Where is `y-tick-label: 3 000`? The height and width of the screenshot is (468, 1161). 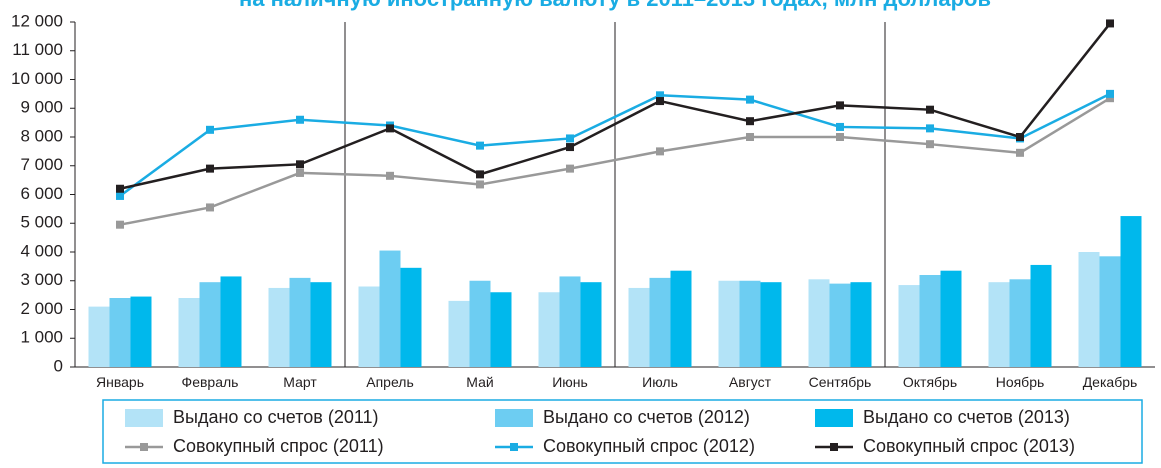 y-tick-label: 3 000 is located at coordinates (41, 279).